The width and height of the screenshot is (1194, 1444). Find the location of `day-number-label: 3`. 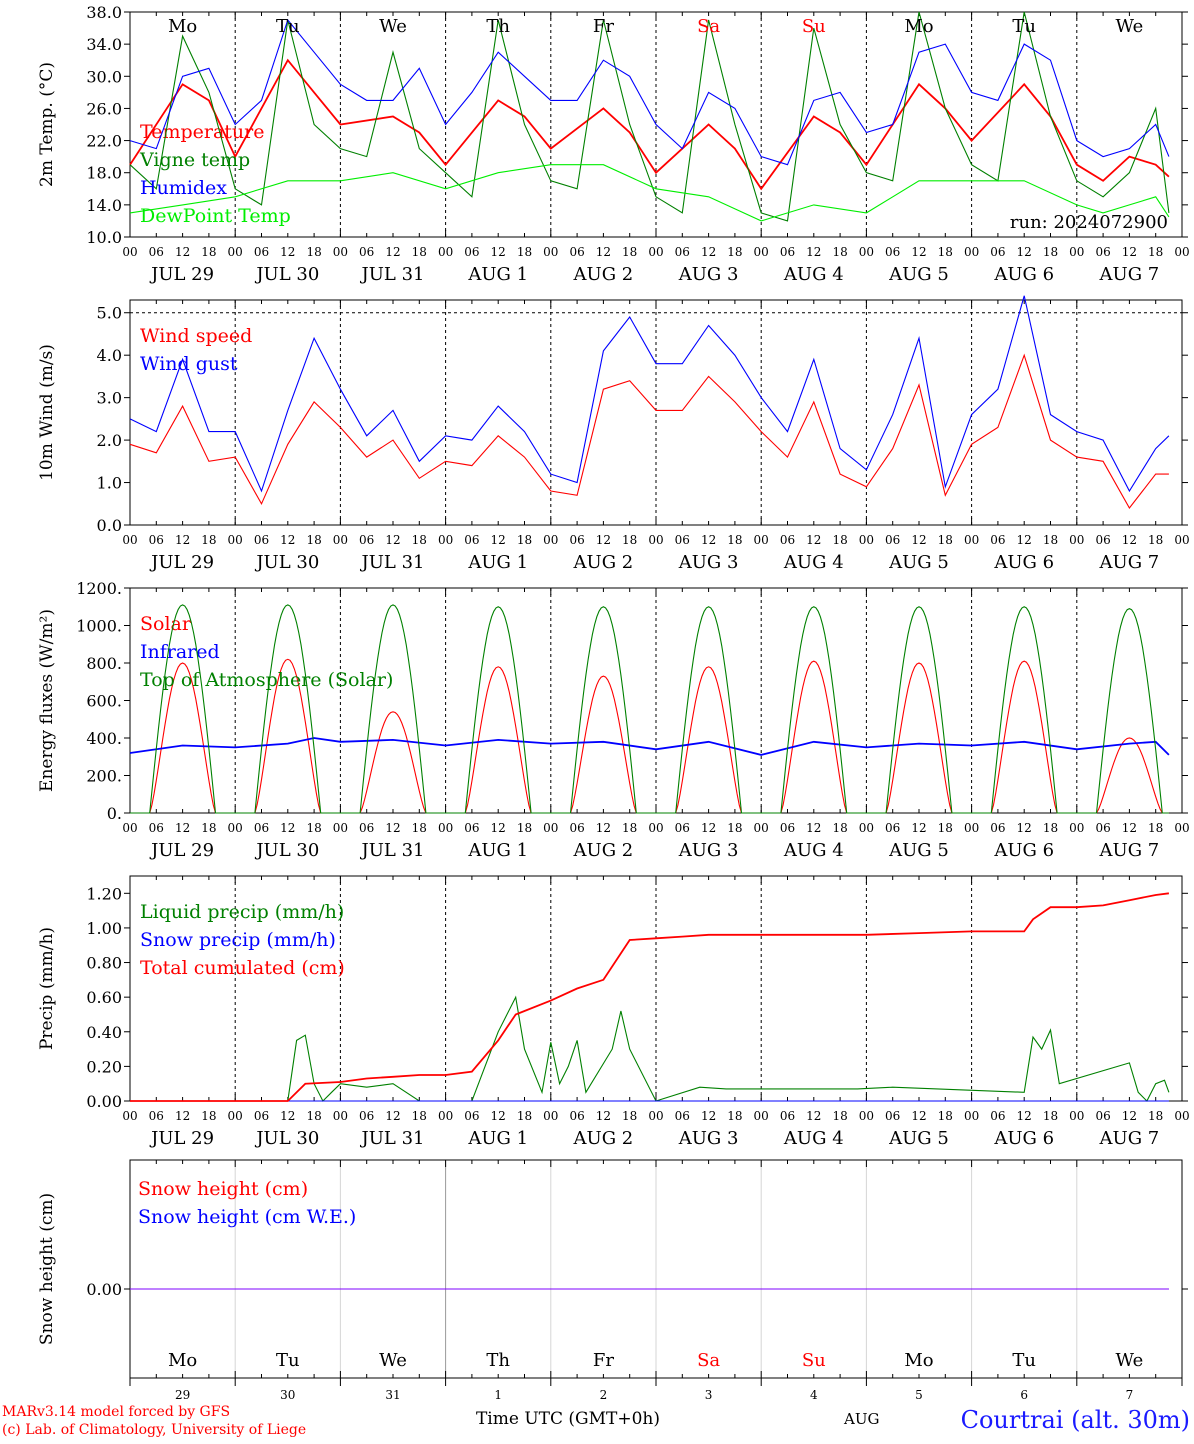

day-number-label: 3 is located at coordinates (709, 1395).